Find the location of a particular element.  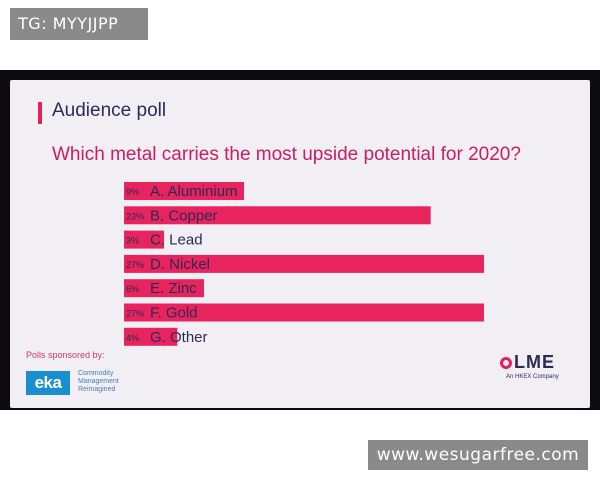

poll-bar-value-label: 6% is located at coordinates (132, 289).